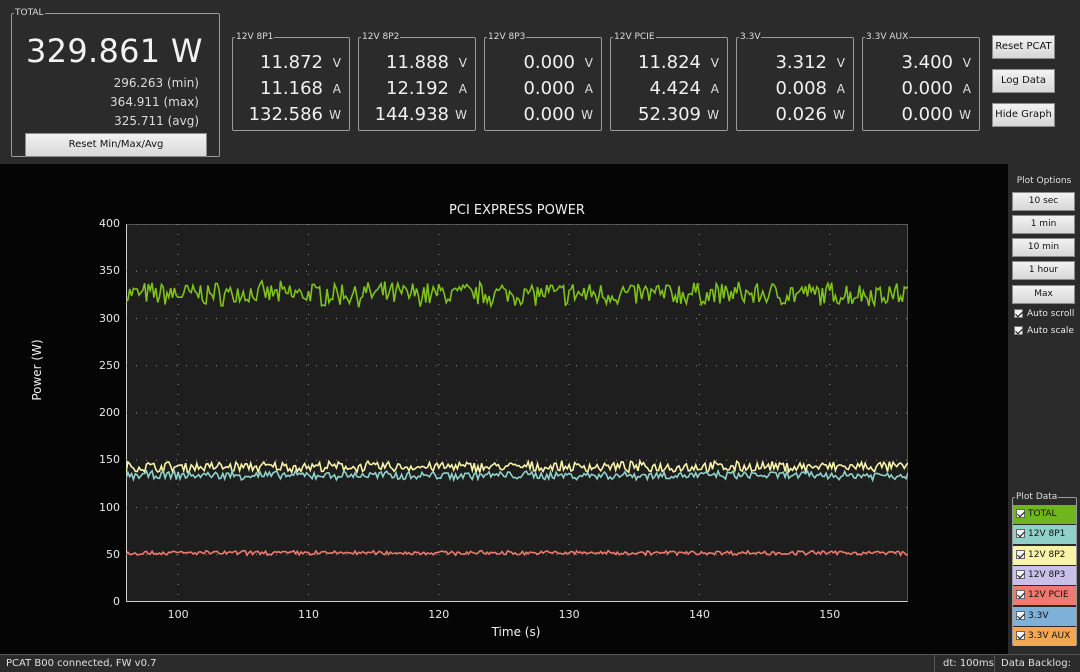 This screenshot has width=1080, height=672. Describe the element at coordinates (801, 114) in the screenshot. I see `power-value: 0.026` at that location.